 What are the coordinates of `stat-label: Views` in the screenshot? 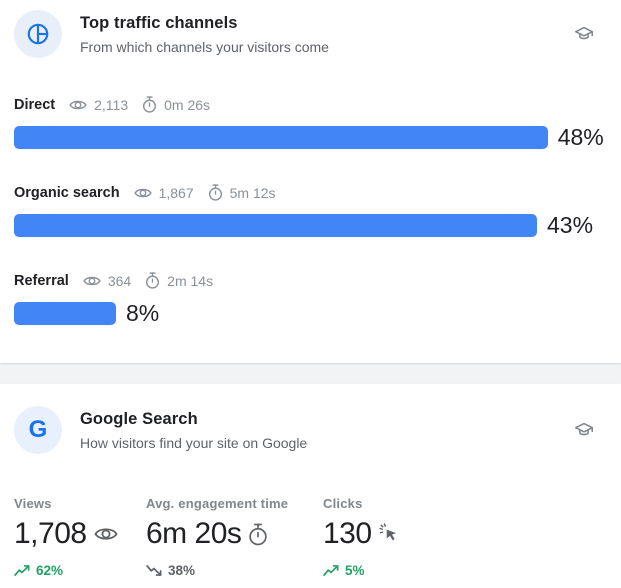 It's located at (33, 503).